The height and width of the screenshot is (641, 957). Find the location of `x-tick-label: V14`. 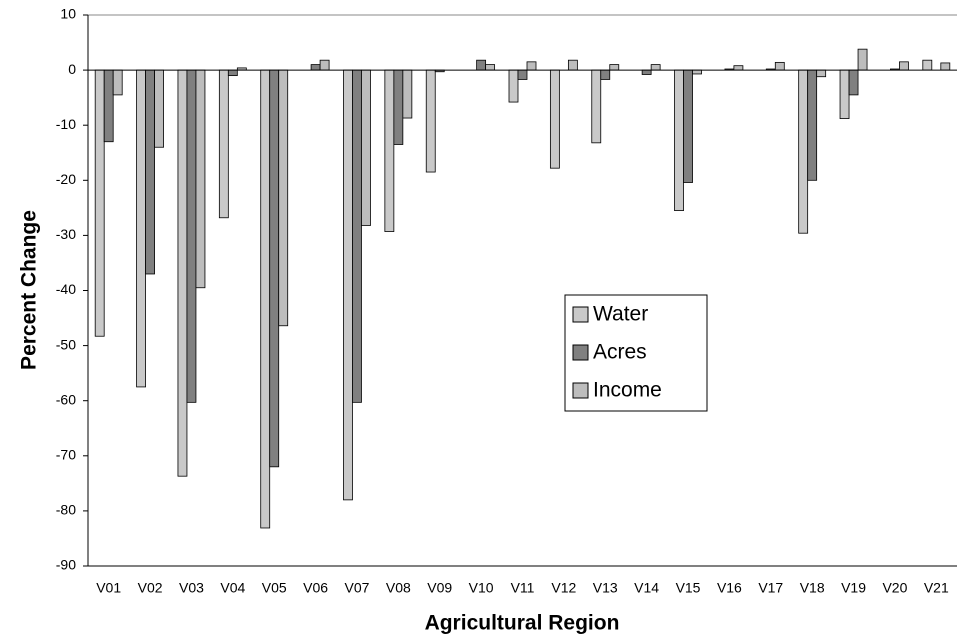

x-tick-label: V14 is located at coordinates (646, 588).